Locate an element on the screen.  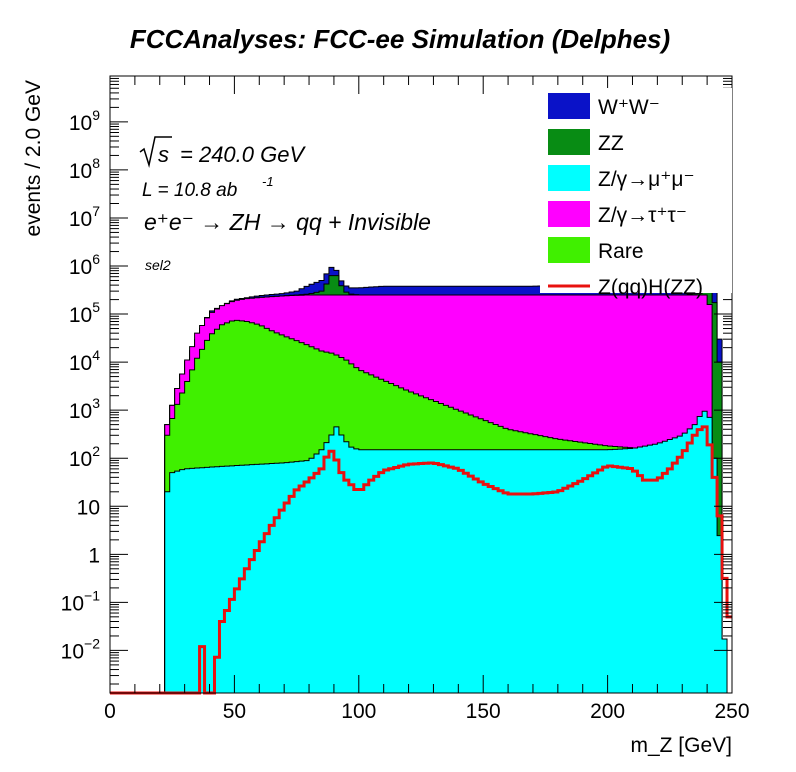
legend-label: Z/γ→μ⁺μ⁻ is located at coordinates (646, 179).